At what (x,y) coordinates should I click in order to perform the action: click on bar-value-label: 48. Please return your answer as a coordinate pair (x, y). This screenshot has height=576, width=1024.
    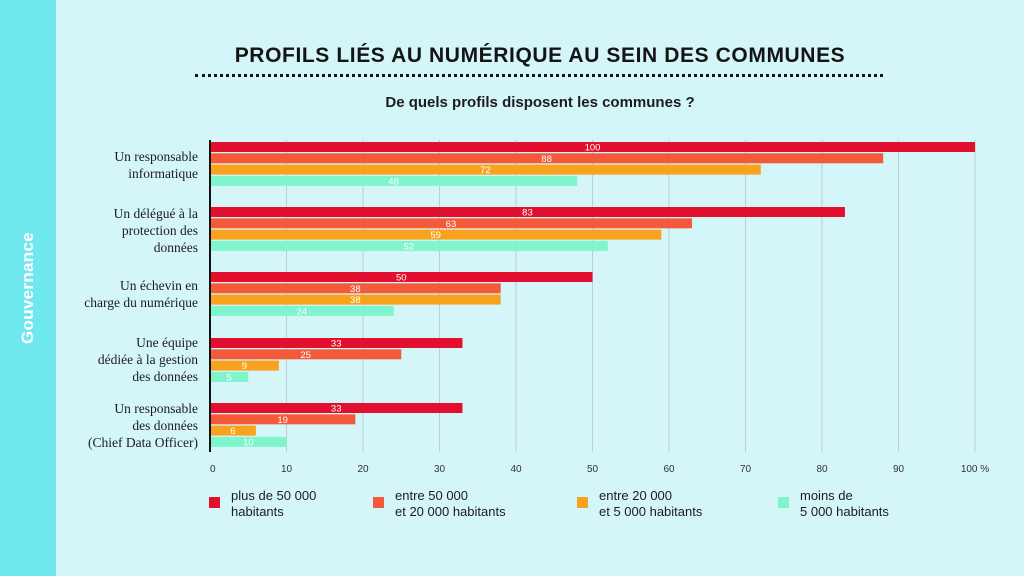
    Looking at the image, I should click on (393, 181).